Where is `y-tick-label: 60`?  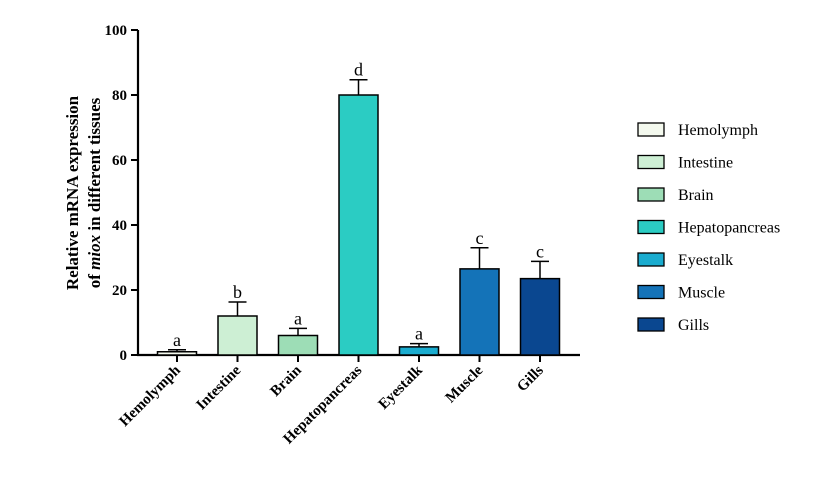 y-tick-label: 60 is located at coordinates (119, 161).